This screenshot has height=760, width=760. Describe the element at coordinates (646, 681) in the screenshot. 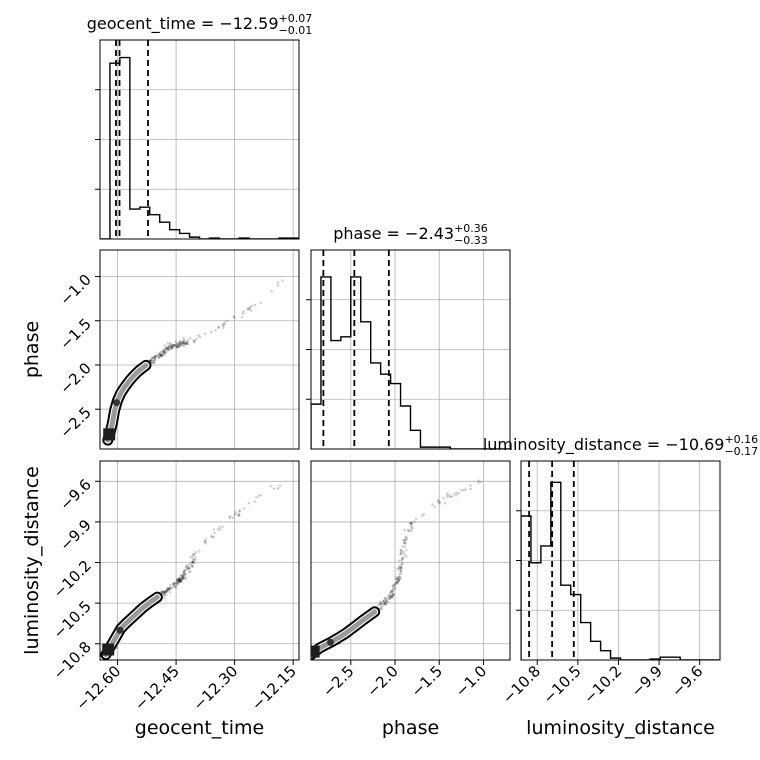

I see `x-tick-label: −9.9` at that location.